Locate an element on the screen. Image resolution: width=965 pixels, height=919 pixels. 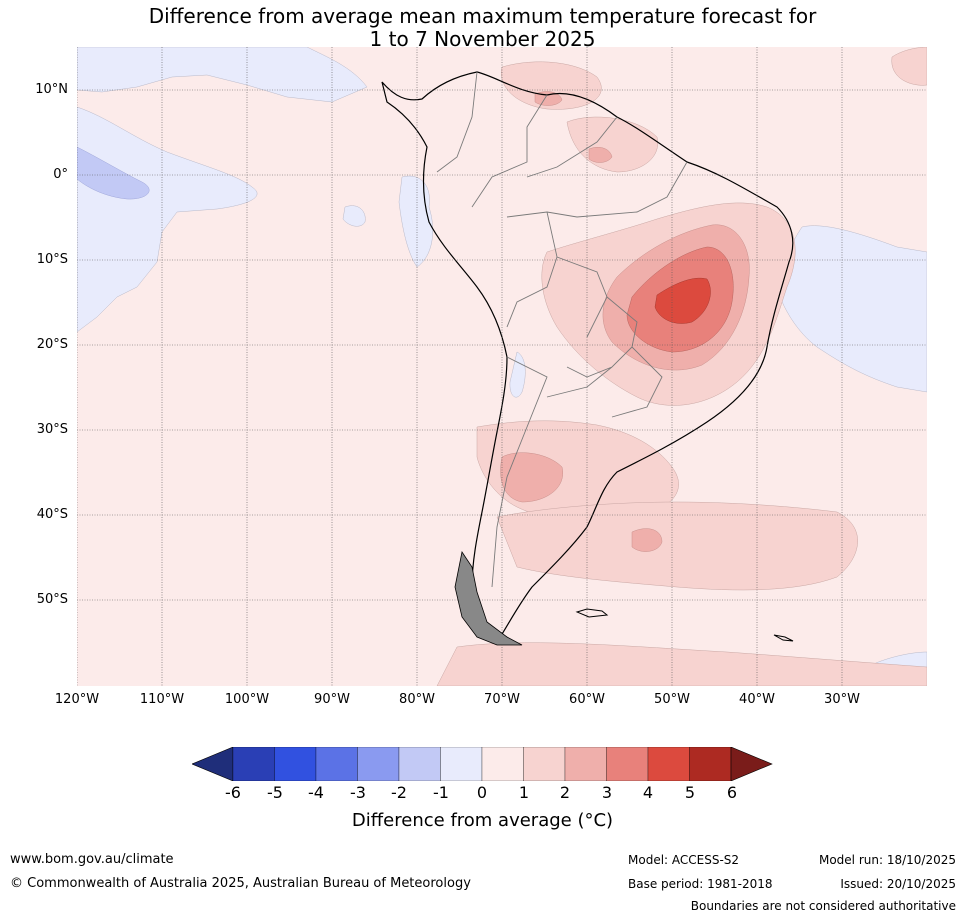
warm-region-far-south is located at coordinates (681, 664).